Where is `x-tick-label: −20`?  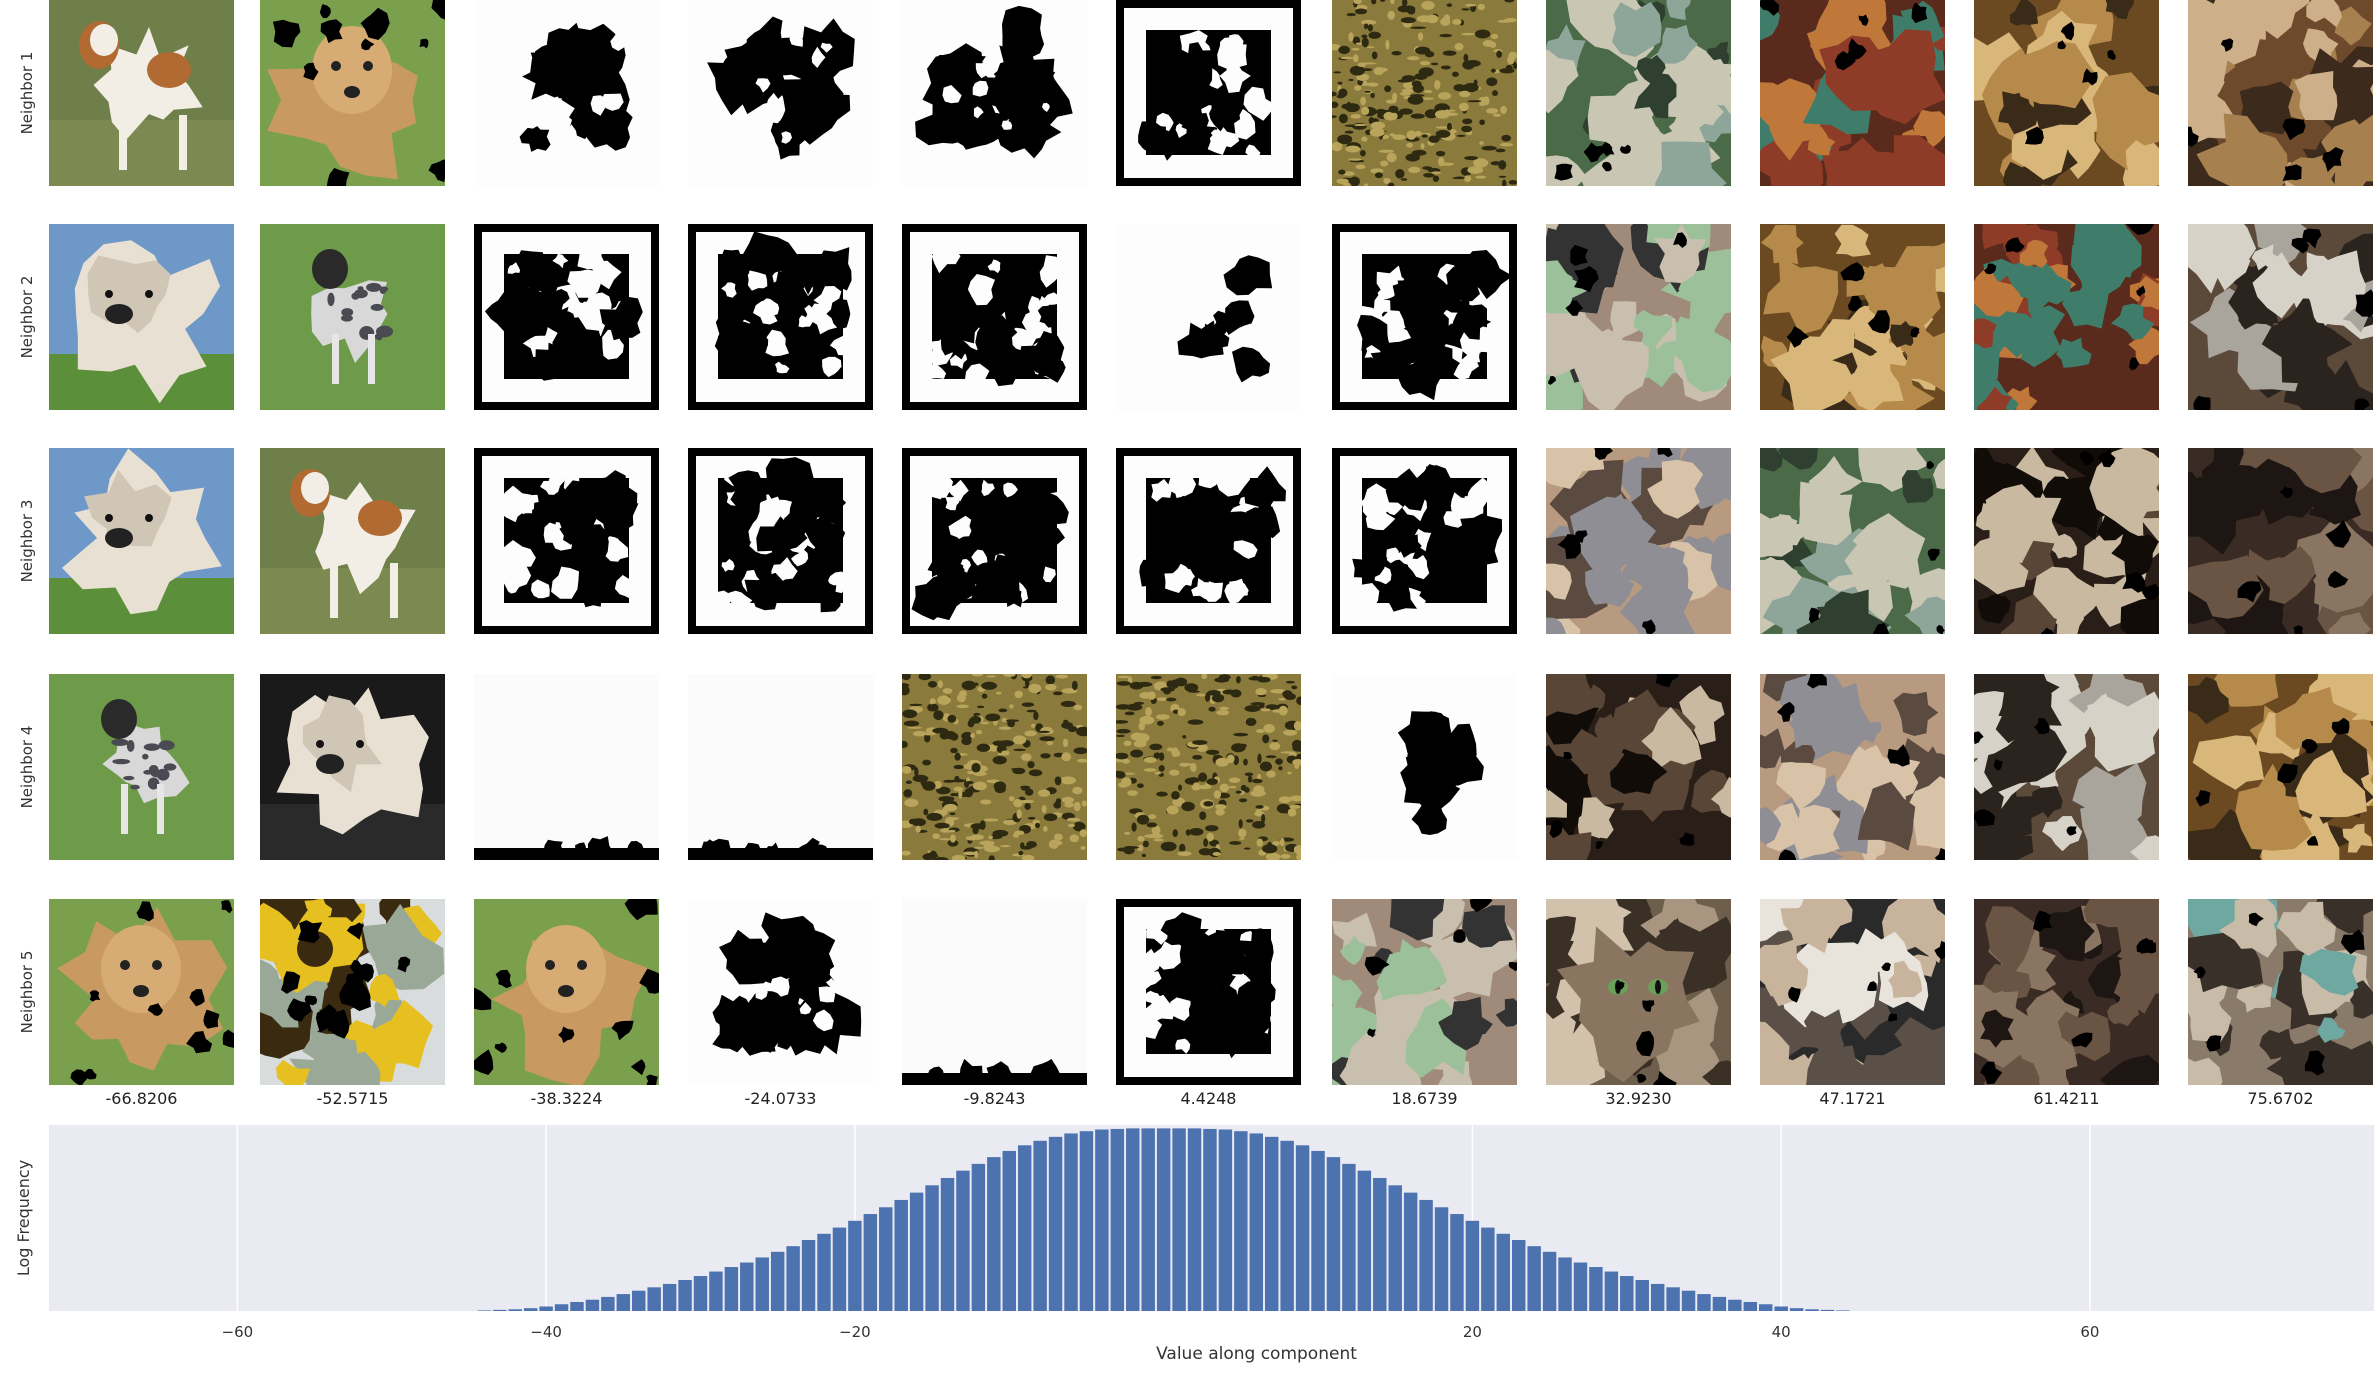
x-tick-label: −20 is located at coordinates (855, 1332).